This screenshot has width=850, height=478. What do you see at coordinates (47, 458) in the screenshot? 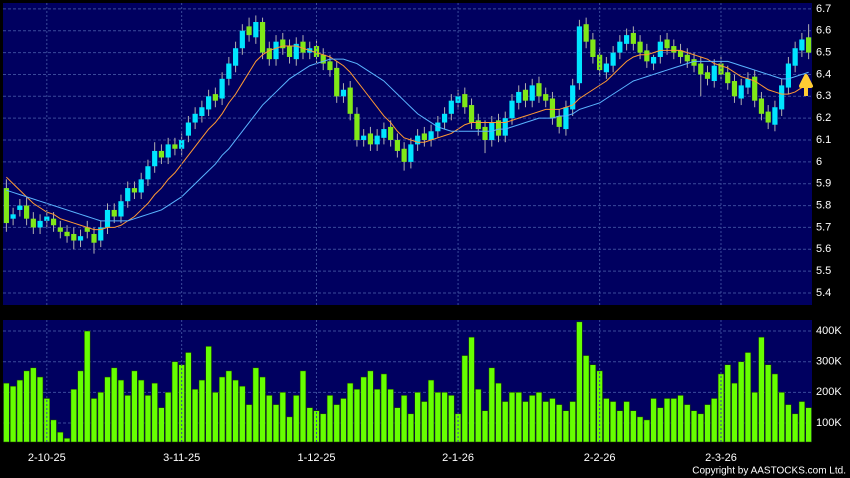
I see `x-tick-label: 2-10-25` at bounding box center [47, 458].